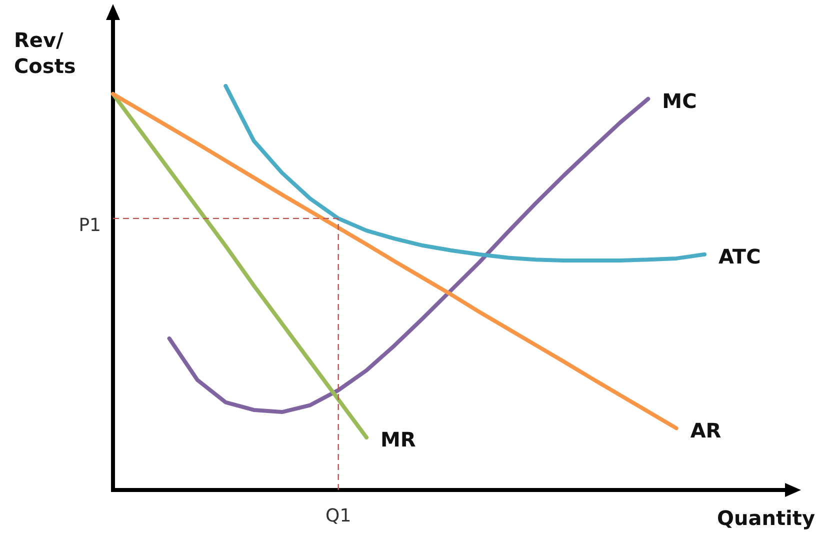 This screenshot has width=819, height=534. What do you see at coordinates (739, 256) in the screenshot?
I see `series-label: ATC` at bounding box center [739, 256].